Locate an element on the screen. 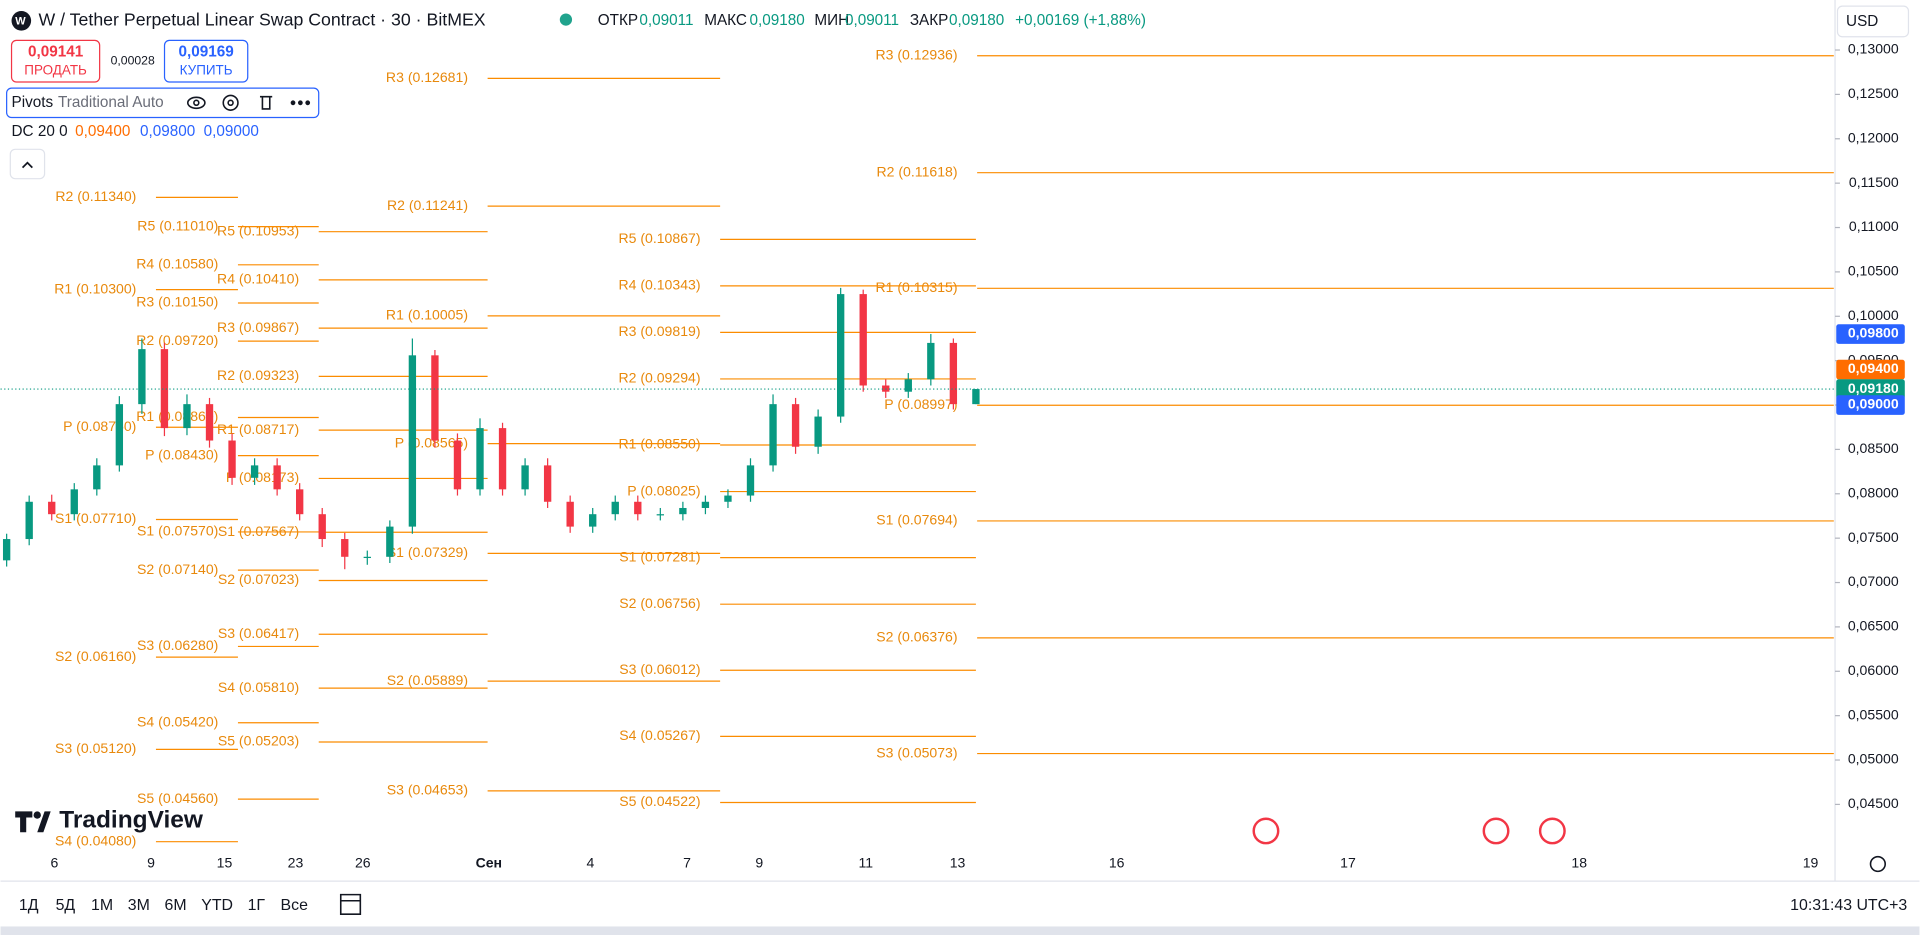  range-button: 6М is located at coordinates (175, 905).